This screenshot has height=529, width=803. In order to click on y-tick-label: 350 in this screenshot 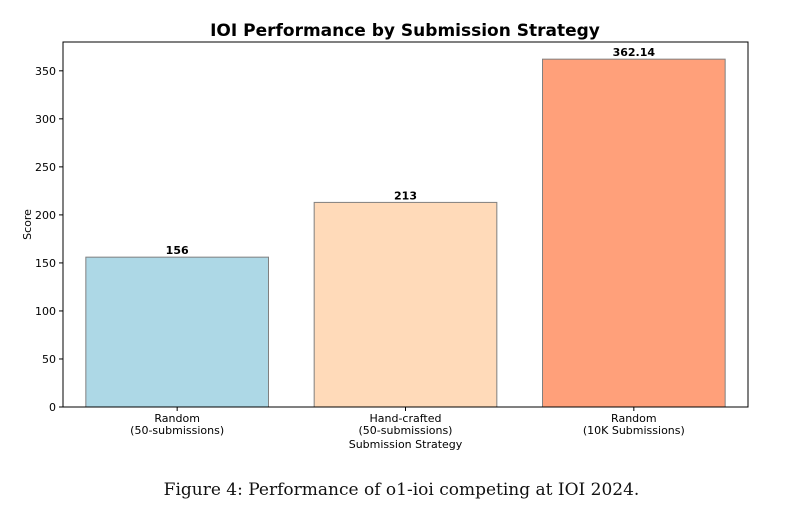, I will do `click(45, 71)`.